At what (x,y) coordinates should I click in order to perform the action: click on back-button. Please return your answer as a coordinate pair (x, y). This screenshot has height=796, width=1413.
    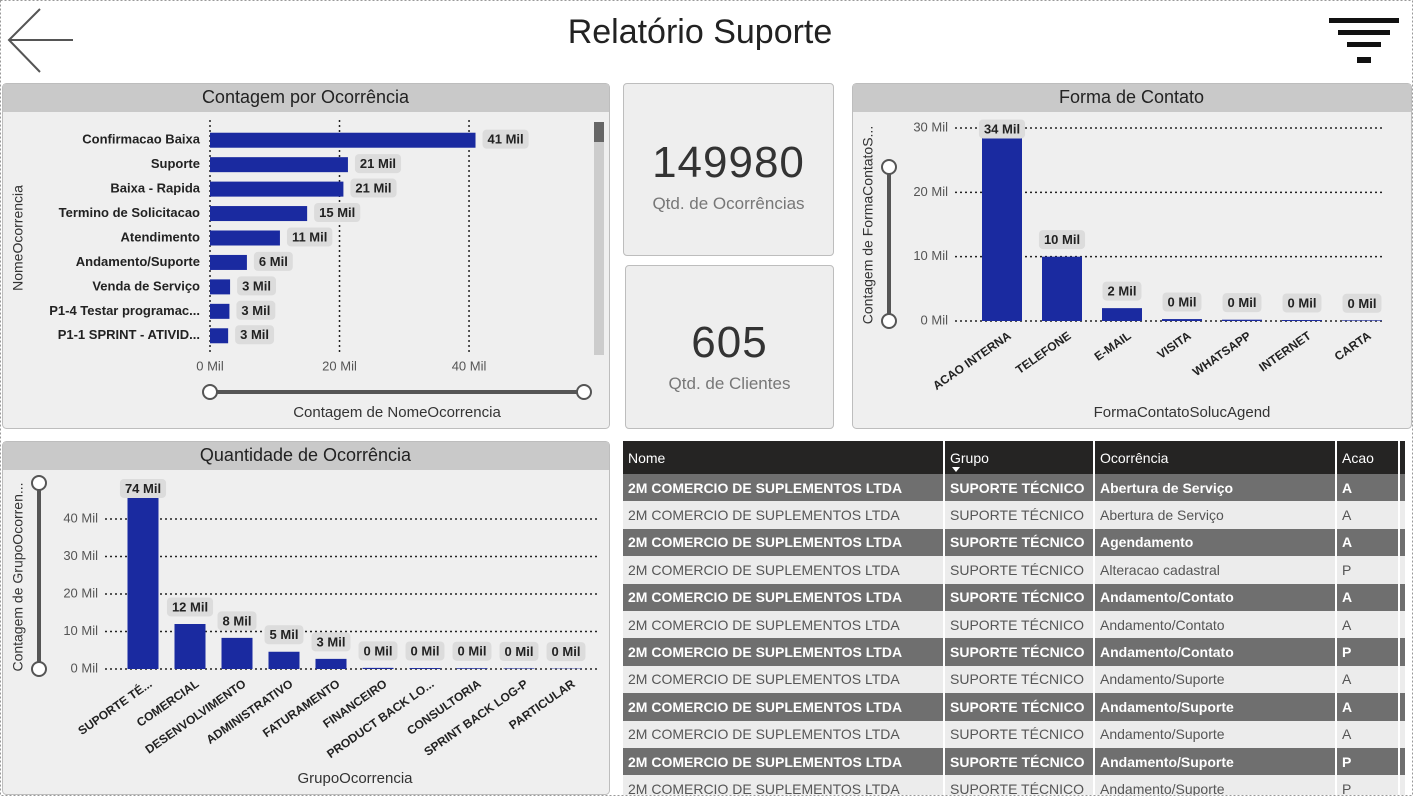
    Looking at the image, I should click on (40, 40).